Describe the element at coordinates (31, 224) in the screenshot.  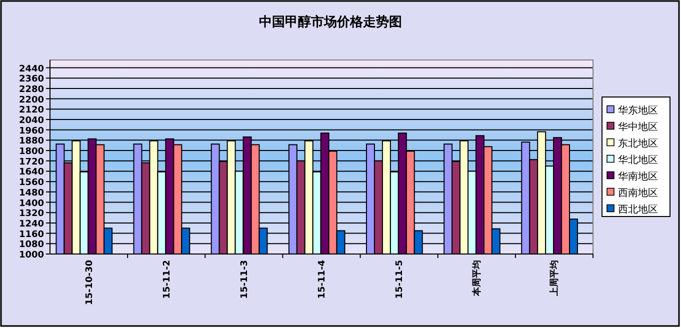
I see `y-tick-label: 1240` at that location.